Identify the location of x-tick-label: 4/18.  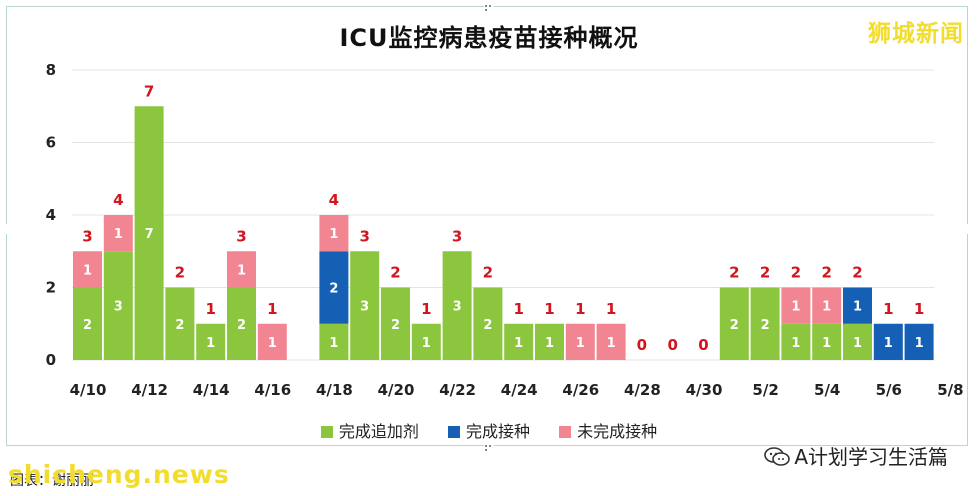
(334, 390).